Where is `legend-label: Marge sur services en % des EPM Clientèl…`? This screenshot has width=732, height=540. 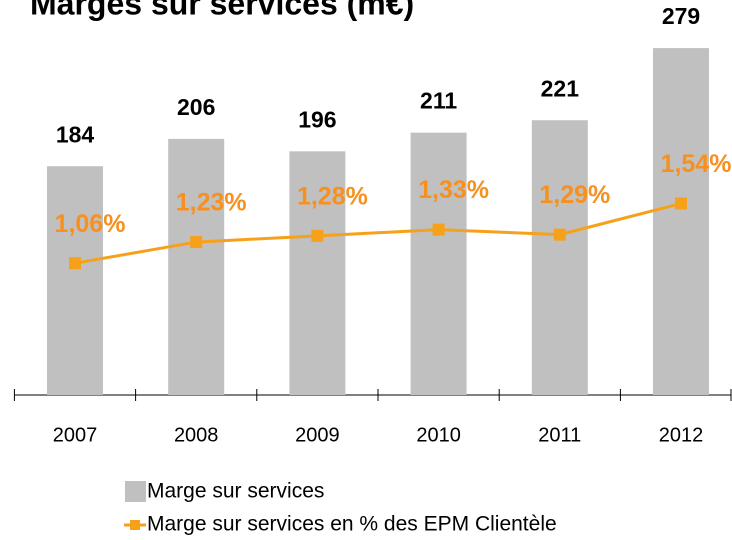
legend-label: Marge sur services en % des EPM Clientèl… is located at coordinates (352, 524).